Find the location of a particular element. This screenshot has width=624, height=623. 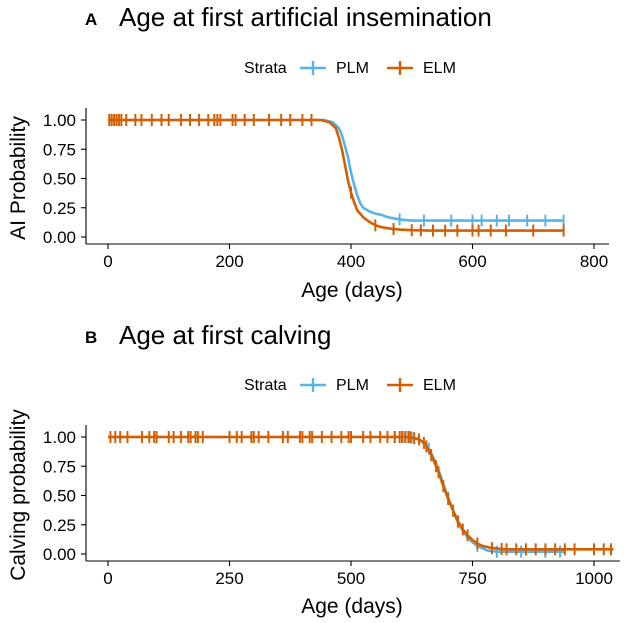

panel-a-legend-label-plm: PLM is located at coordinates (352, 68).